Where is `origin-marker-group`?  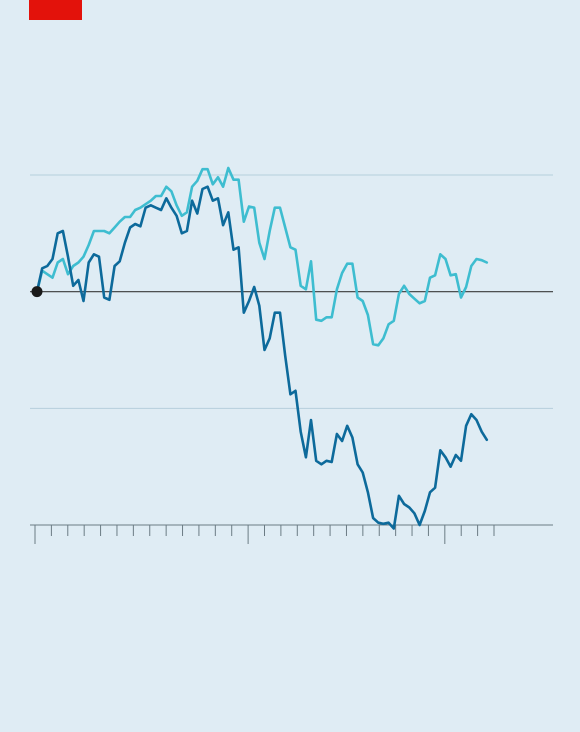
origin-marker-group is located at coordinates (37, 292).